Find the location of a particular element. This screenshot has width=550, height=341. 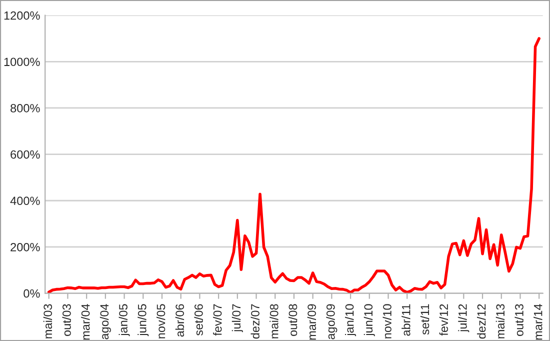

x-tick-label: jun/05 is located at coordinates (143, 320).